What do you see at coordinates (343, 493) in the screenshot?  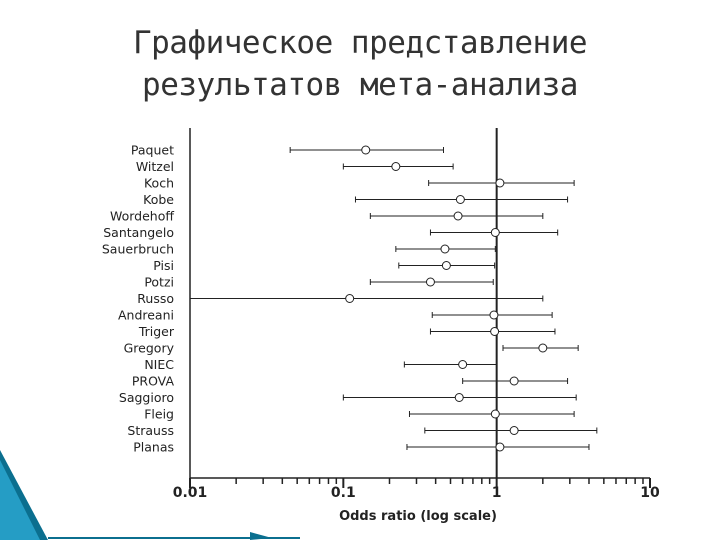 I see `x-tick-label: 0.1` at bounding box center [343, 493].